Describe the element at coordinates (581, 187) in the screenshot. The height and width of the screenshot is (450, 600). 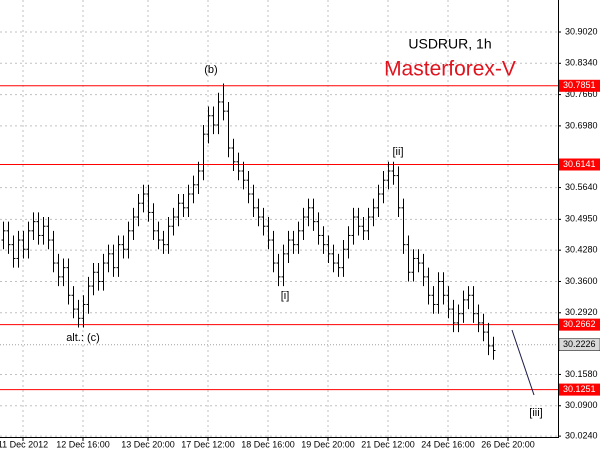
I see `y-tick-label: 30.5640` at that location.